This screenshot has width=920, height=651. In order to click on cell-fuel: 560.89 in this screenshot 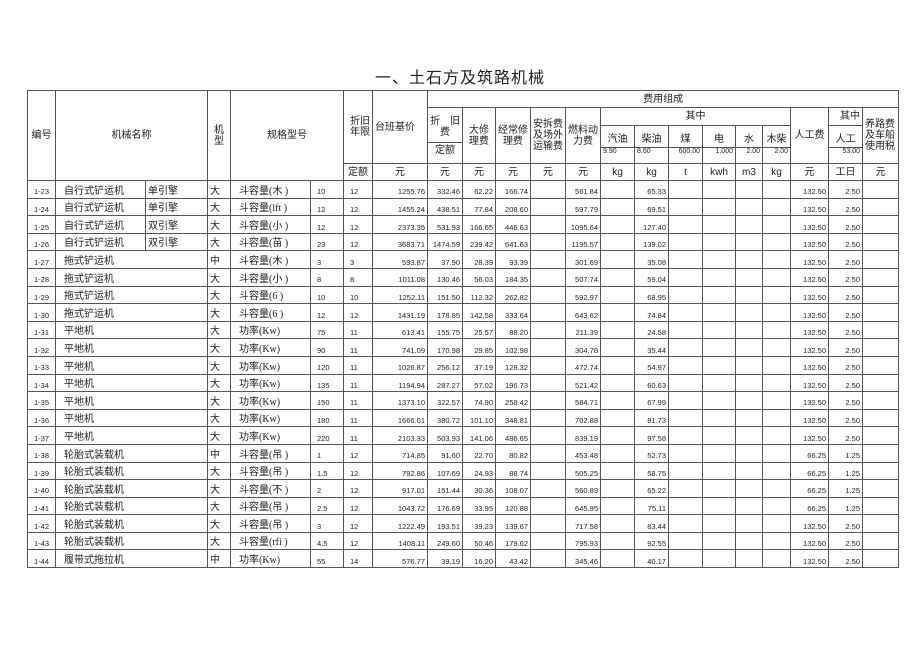, I will do `click(583, 488)`.